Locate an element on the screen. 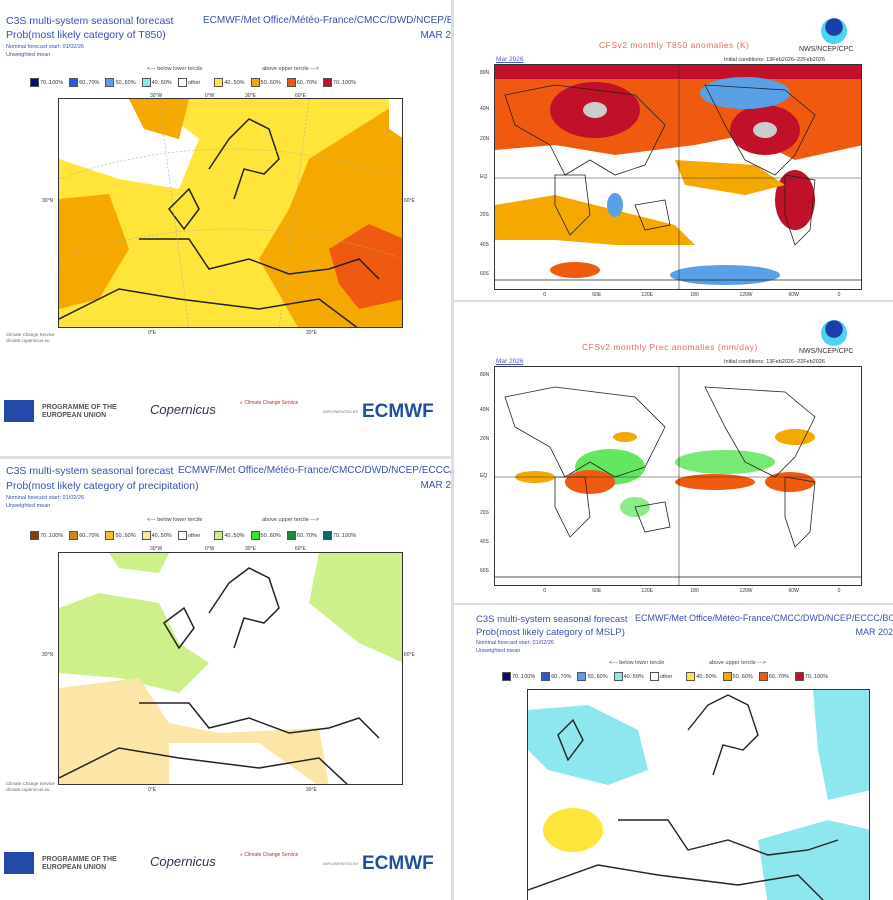 Image resolution: width=893 pixels, height=900 pixels. legend-below-label: <--- below lower tercile is located at coordinates (637, 663).